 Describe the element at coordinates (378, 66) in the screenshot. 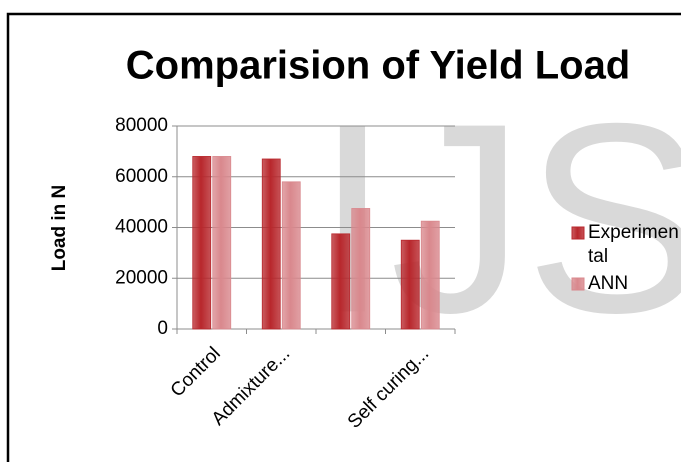

I see `chart-title: Comparision of Yield Load` at that location.